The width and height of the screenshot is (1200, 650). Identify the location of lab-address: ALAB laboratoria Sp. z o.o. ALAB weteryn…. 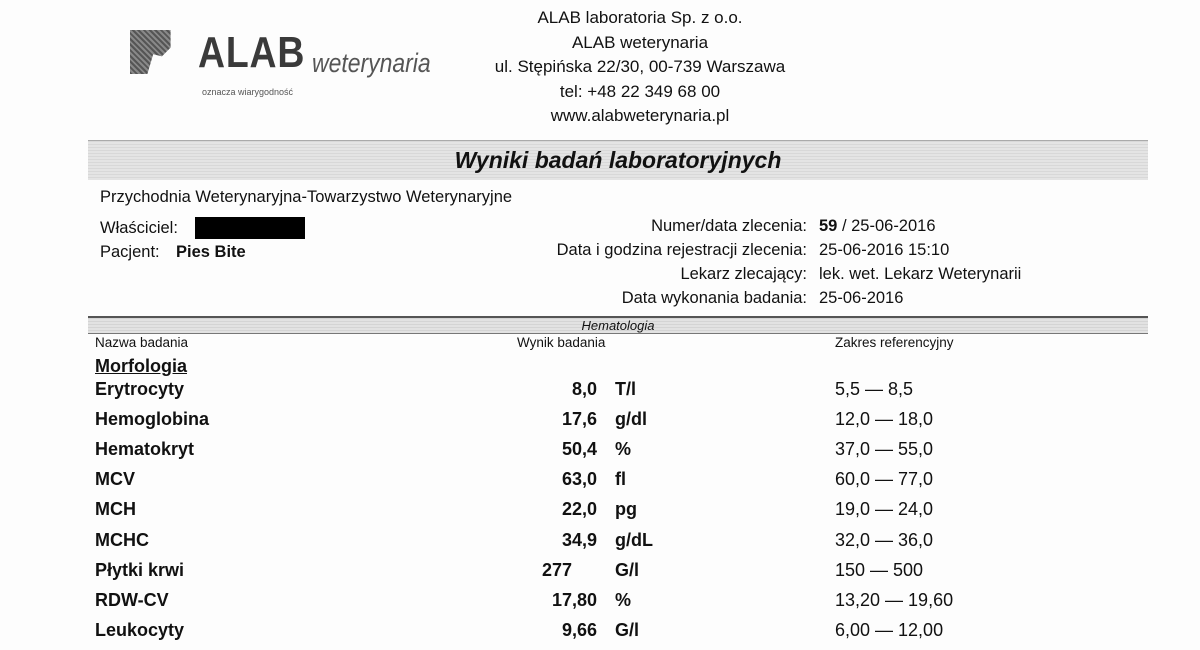
(640, 67).